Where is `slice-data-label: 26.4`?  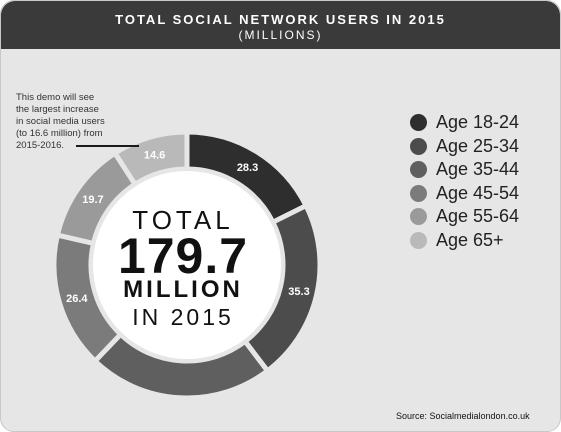
slice-data-label: 26.4 is located at coordinates (77, 299).